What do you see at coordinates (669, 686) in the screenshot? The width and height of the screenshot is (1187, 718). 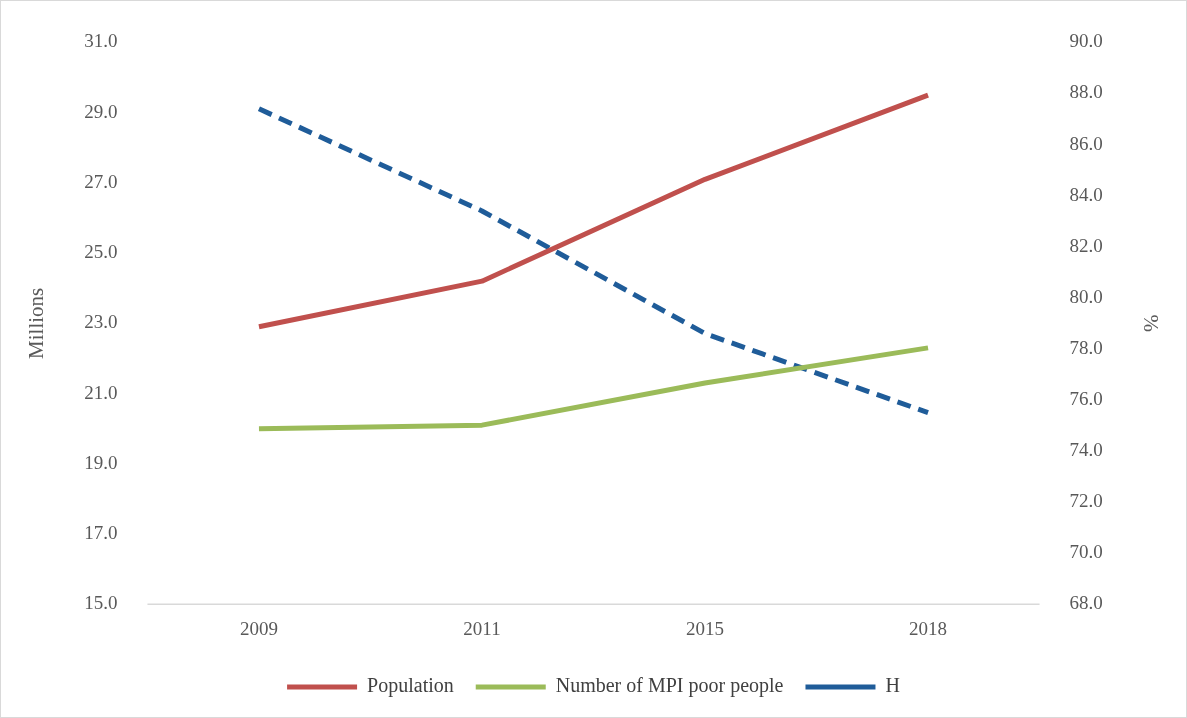 I see `legend-label: Number of MPI poor people` at bounding box center [669, 686].